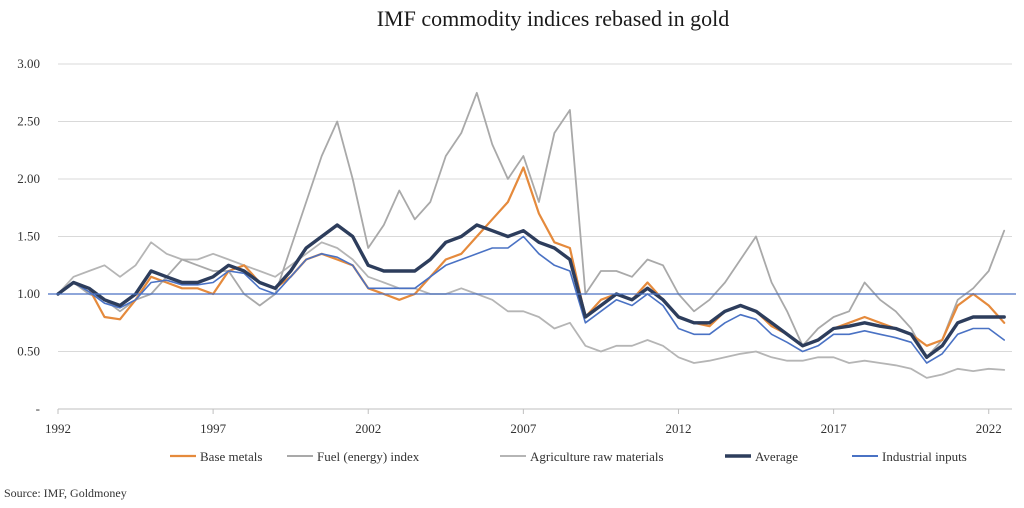 Image resolution: width=1024 pixels, height=508 pixels. What do you see at coordinates (38, 408) in the screenshot?
I see `y-tick-label: -` at bounding box center [38, 408].